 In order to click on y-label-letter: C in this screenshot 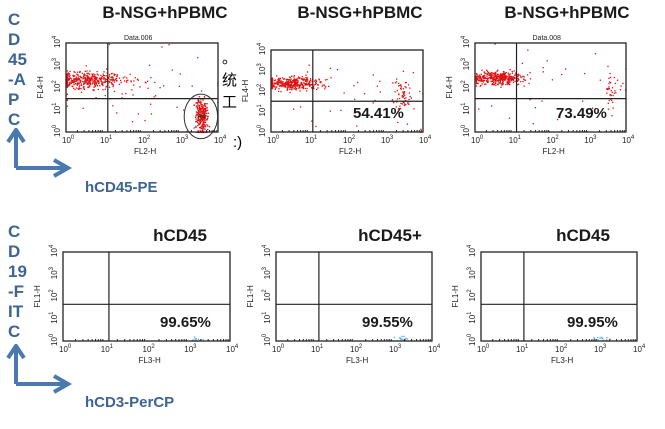, I will do `click(14, 19)`.